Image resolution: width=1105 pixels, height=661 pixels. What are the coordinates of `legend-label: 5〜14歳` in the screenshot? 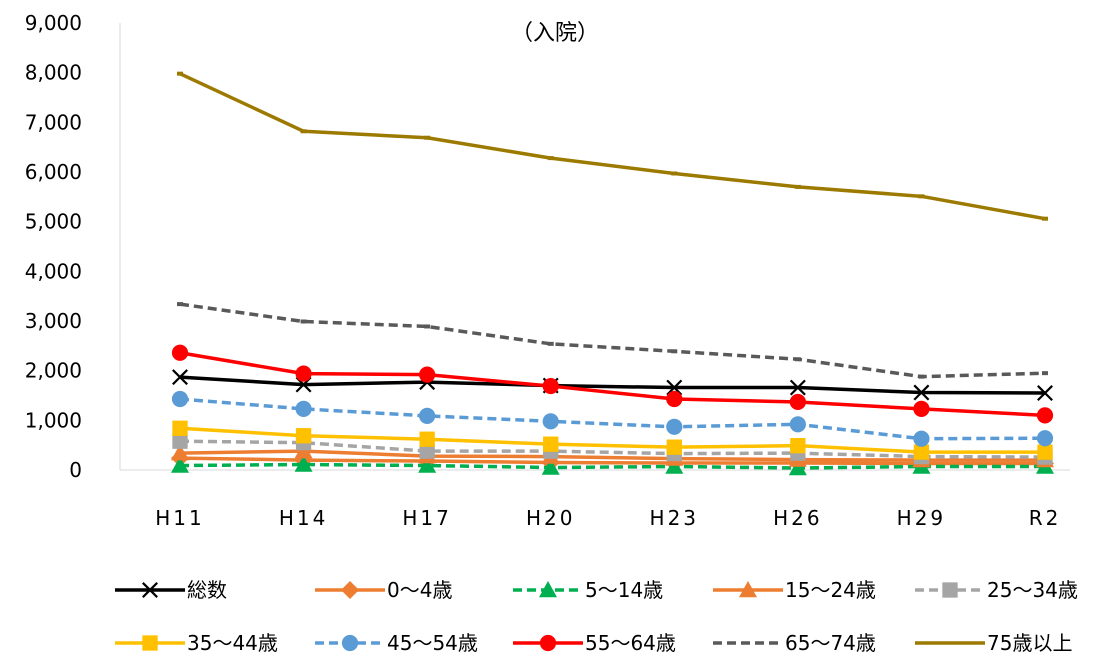 It's located at (624, 590).